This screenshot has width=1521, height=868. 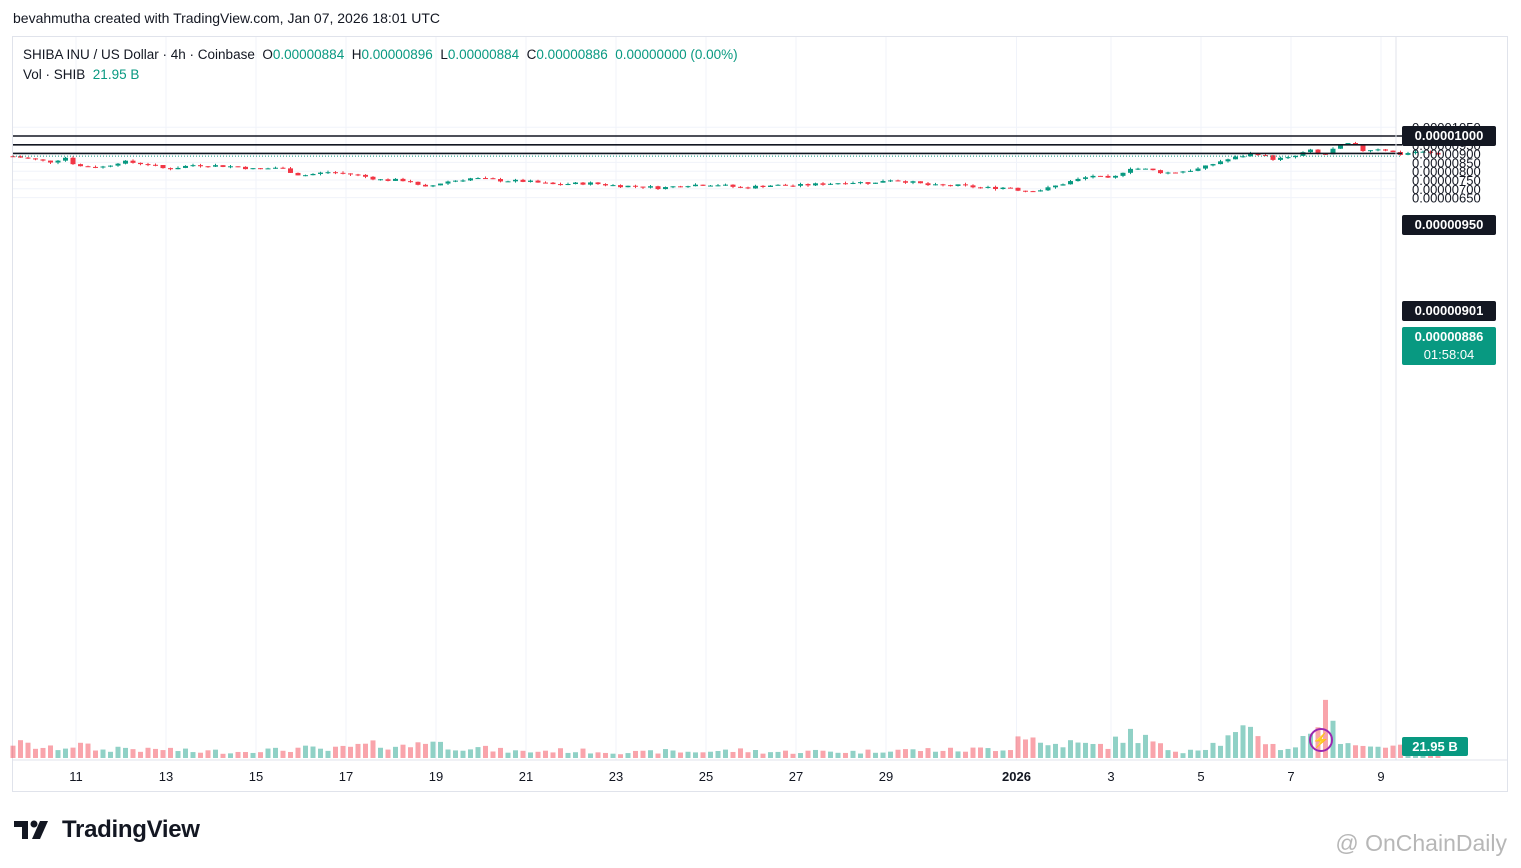 What do you see at coordinates (139, 54) in the screenshot?
I see `legend-symbol: SHIBA INU / US Dollar · 4h · Coinbase` at bounding box center [139, 54].